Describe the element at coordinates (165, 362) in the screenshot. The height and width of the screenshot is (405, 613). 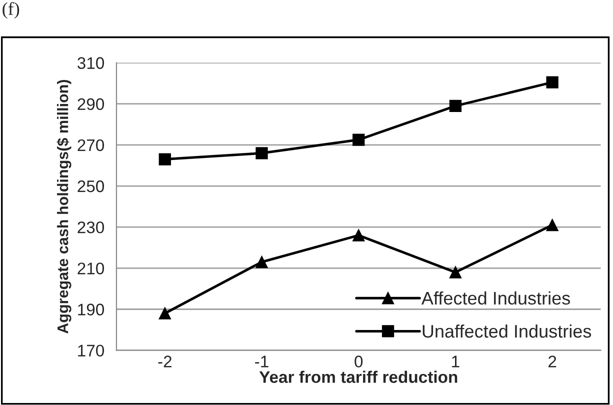
I see `x-tick-label: -2` at that location.